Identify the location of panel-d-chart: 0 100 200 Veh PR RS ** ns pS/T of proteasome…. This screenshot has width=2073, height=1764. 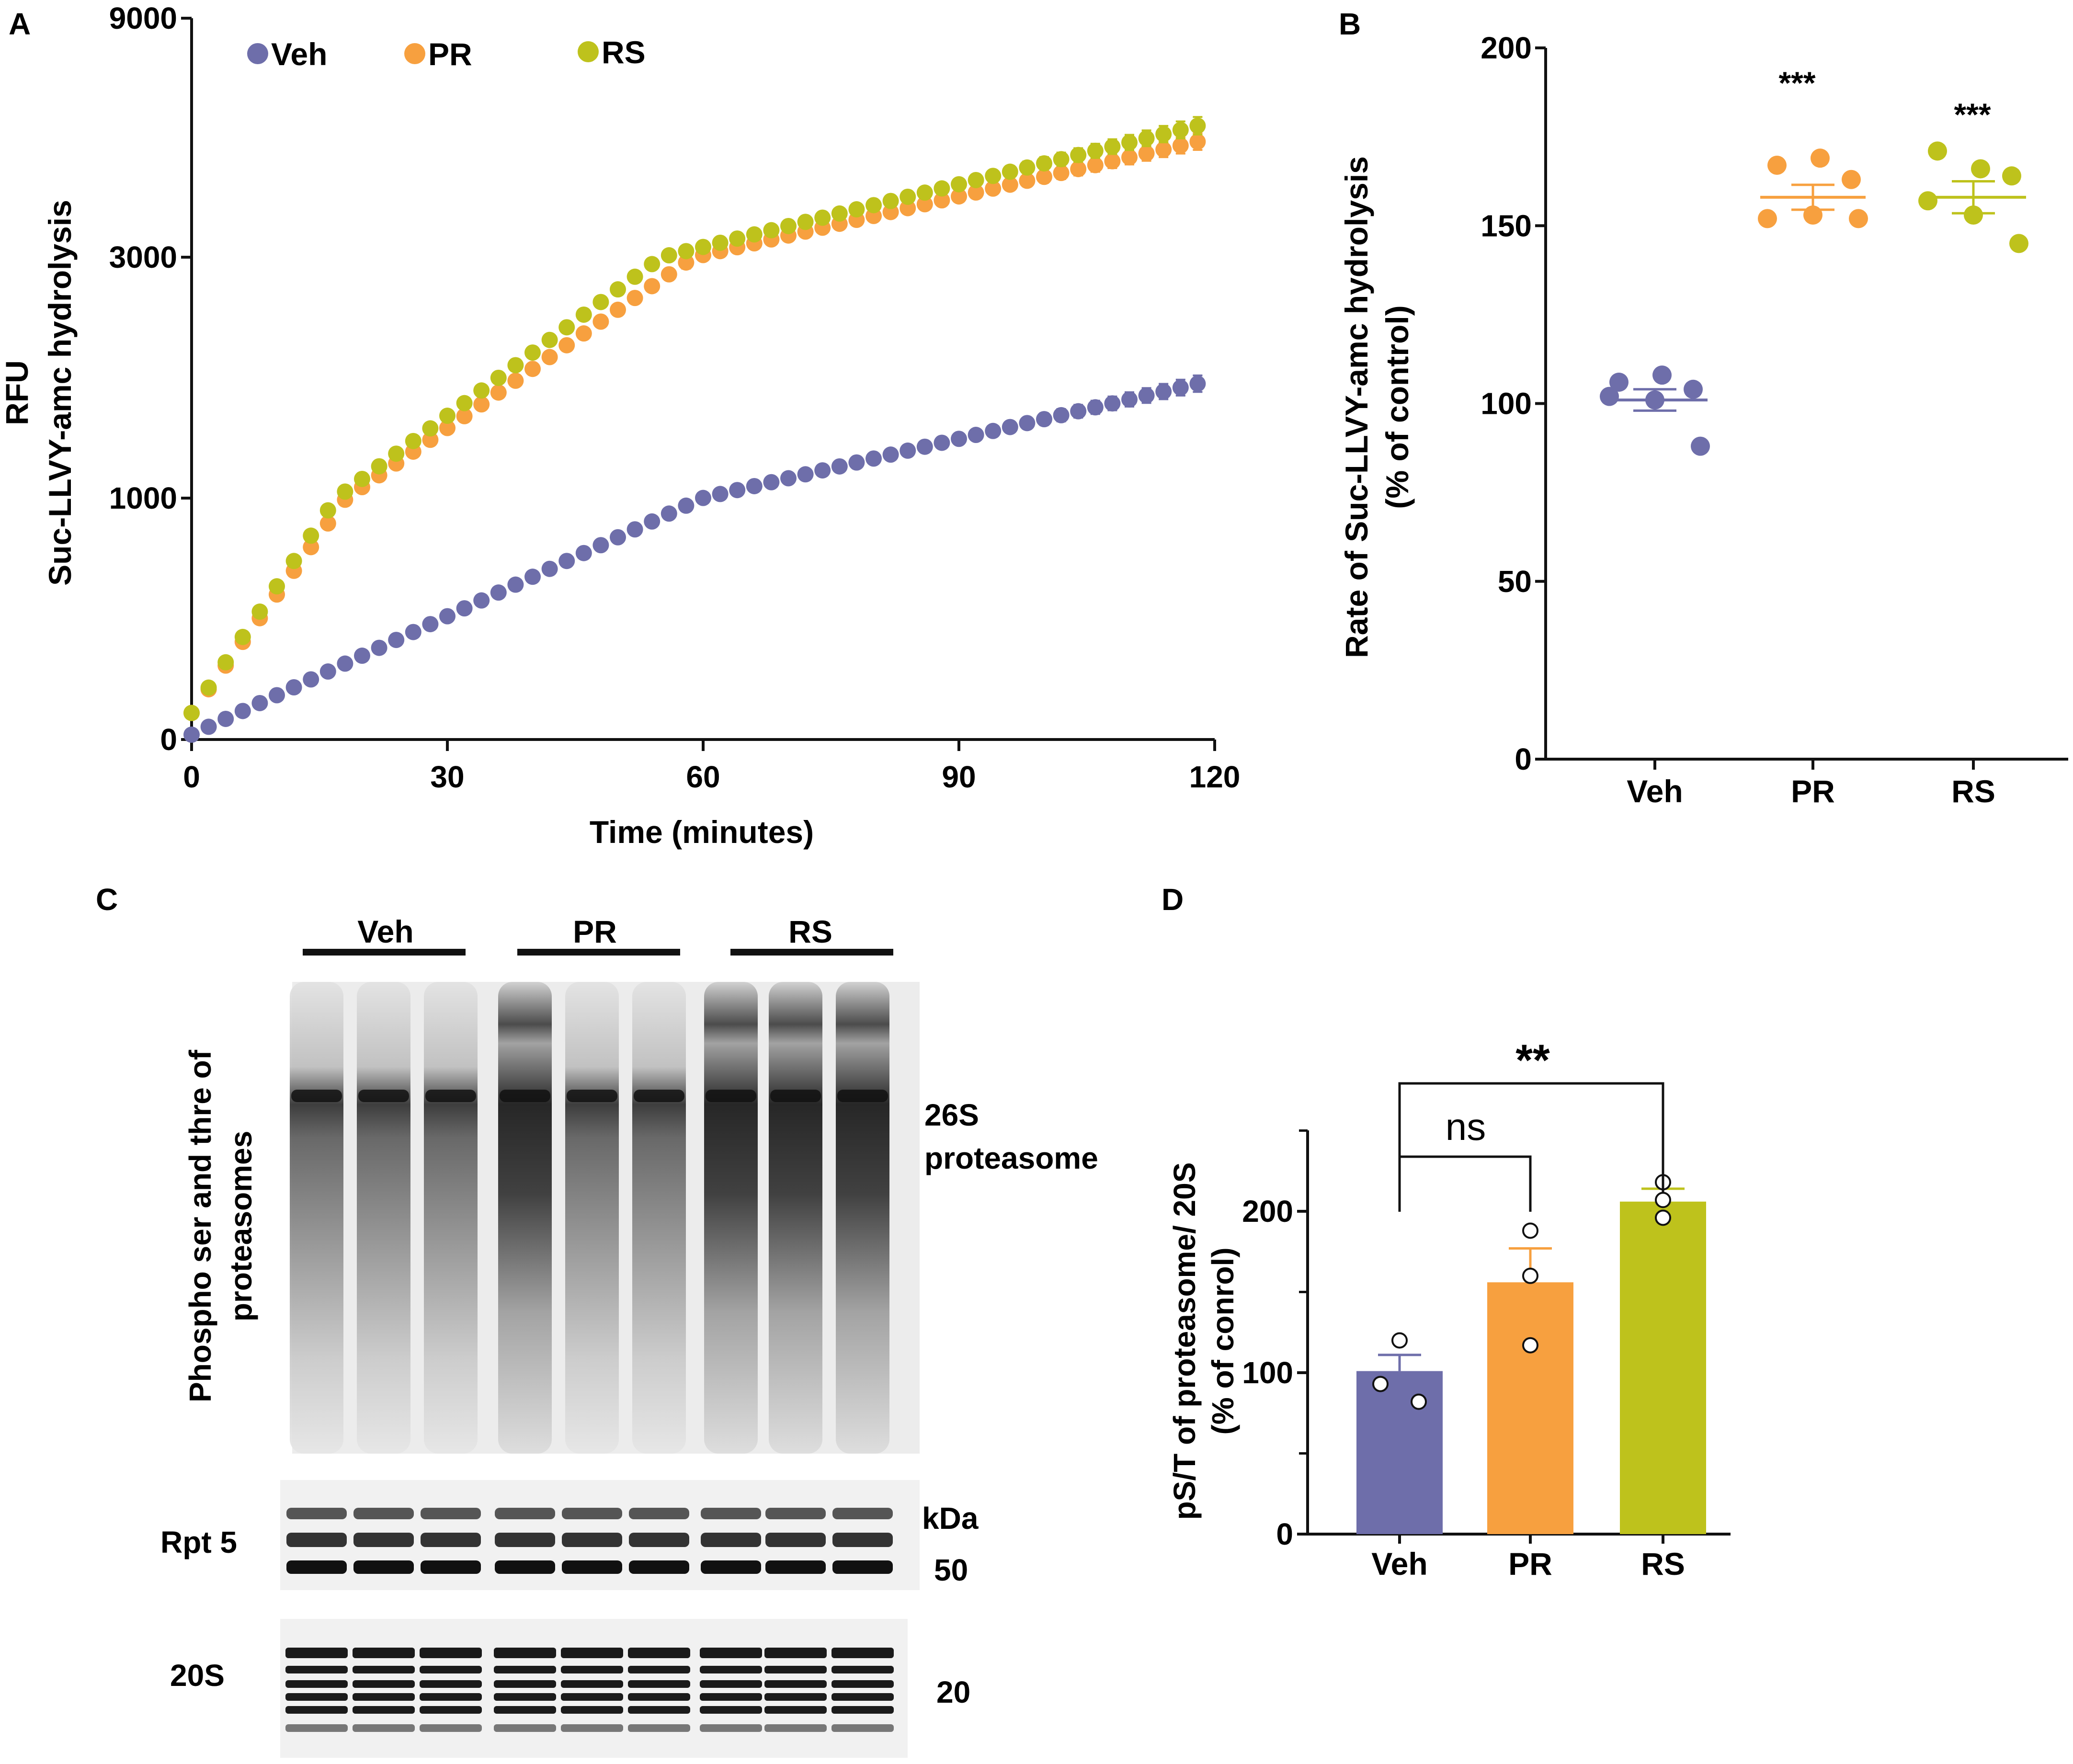
(1449, 1309).